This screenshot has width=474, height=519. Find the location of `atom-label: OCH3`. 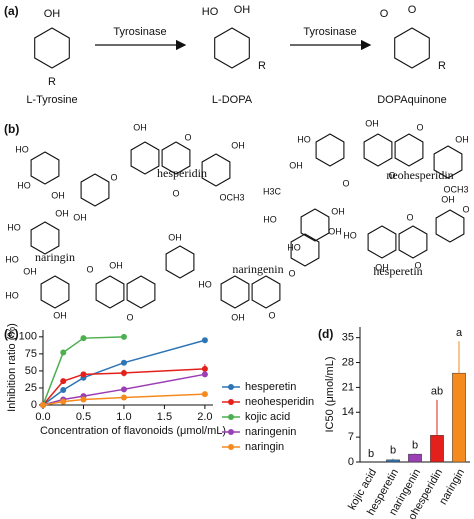

atom-label: OCH3 is located at coordinates (231, 197).